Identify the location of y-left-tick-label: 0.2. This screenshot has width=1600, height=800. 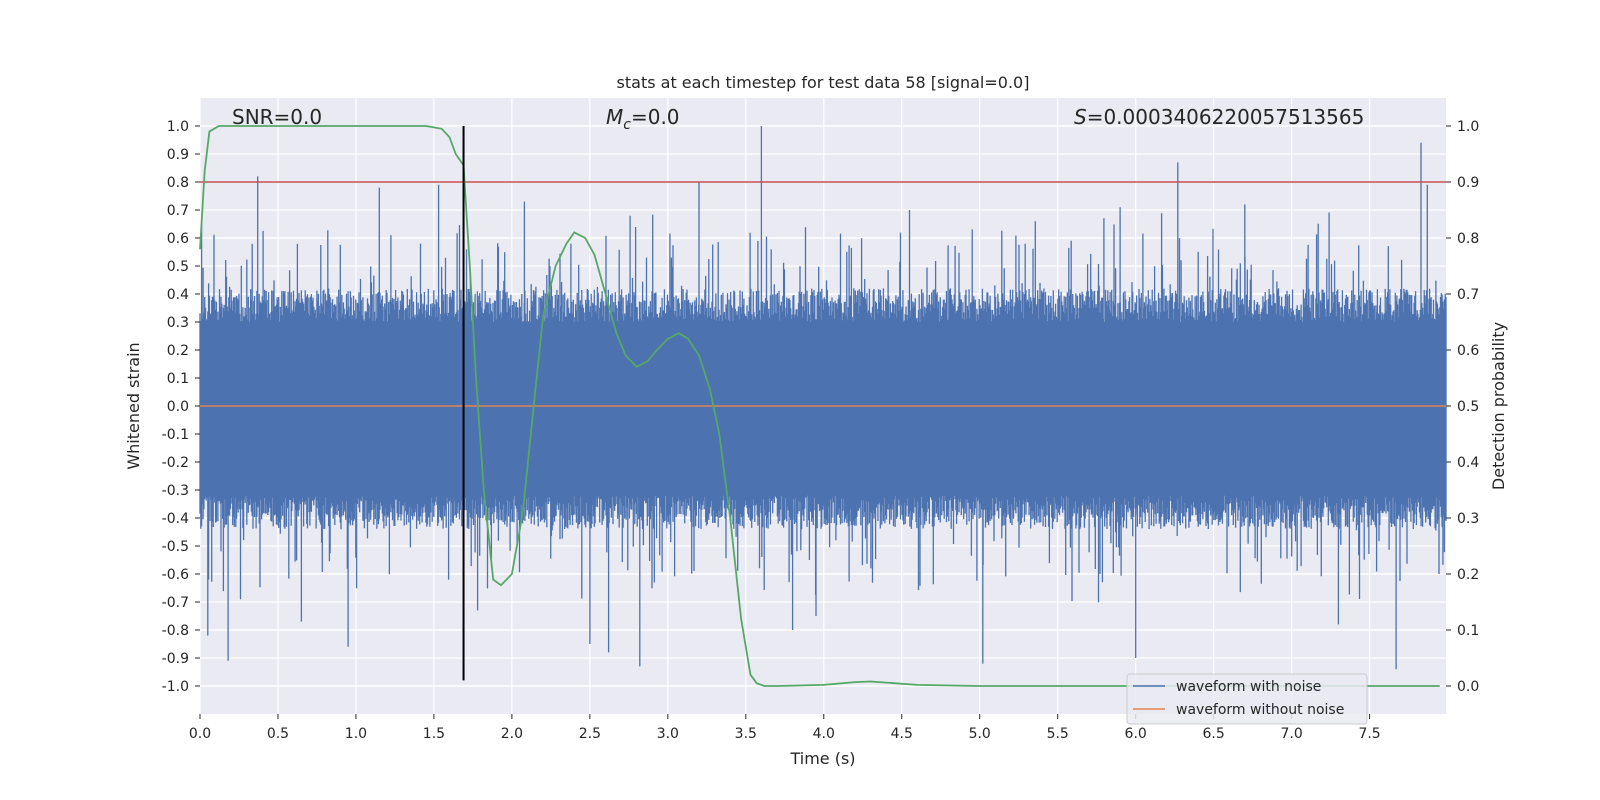
(178, 351).